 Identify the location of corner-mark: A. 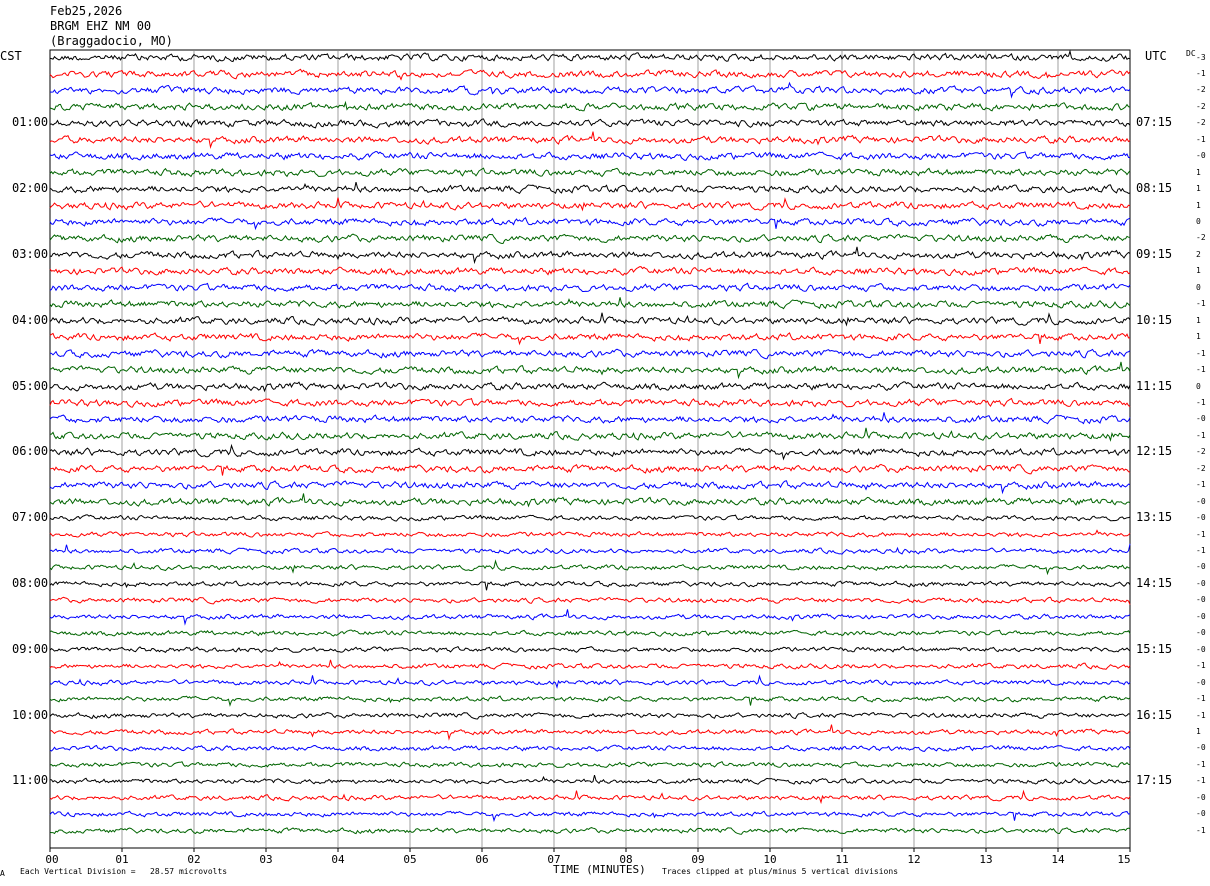
(2, 873).